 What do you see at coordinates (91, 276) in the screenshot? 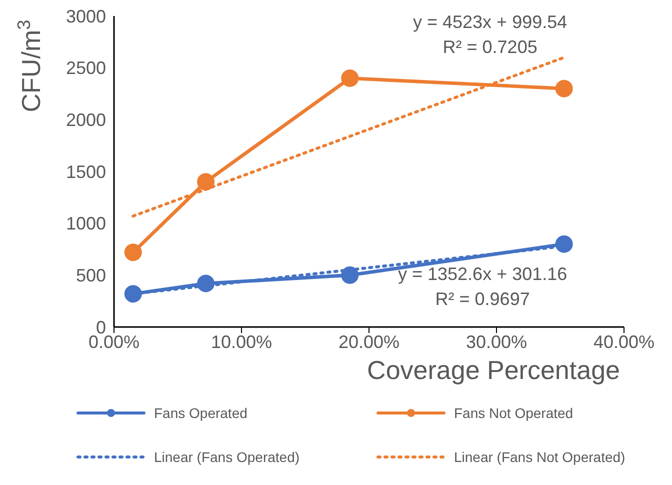
I see `y-tick-label: 500` at bounding box center [91, 276].